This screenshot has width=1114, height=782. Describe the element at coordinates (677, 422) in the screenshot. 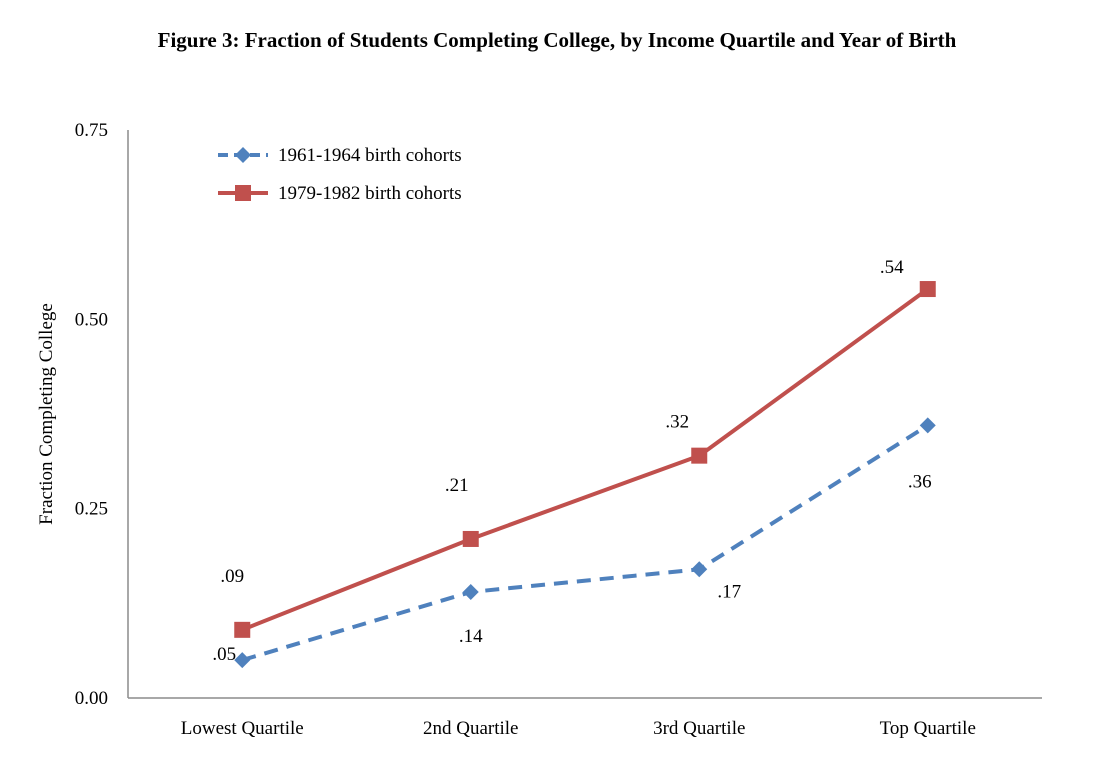

I see `data-label: .32` at that location.